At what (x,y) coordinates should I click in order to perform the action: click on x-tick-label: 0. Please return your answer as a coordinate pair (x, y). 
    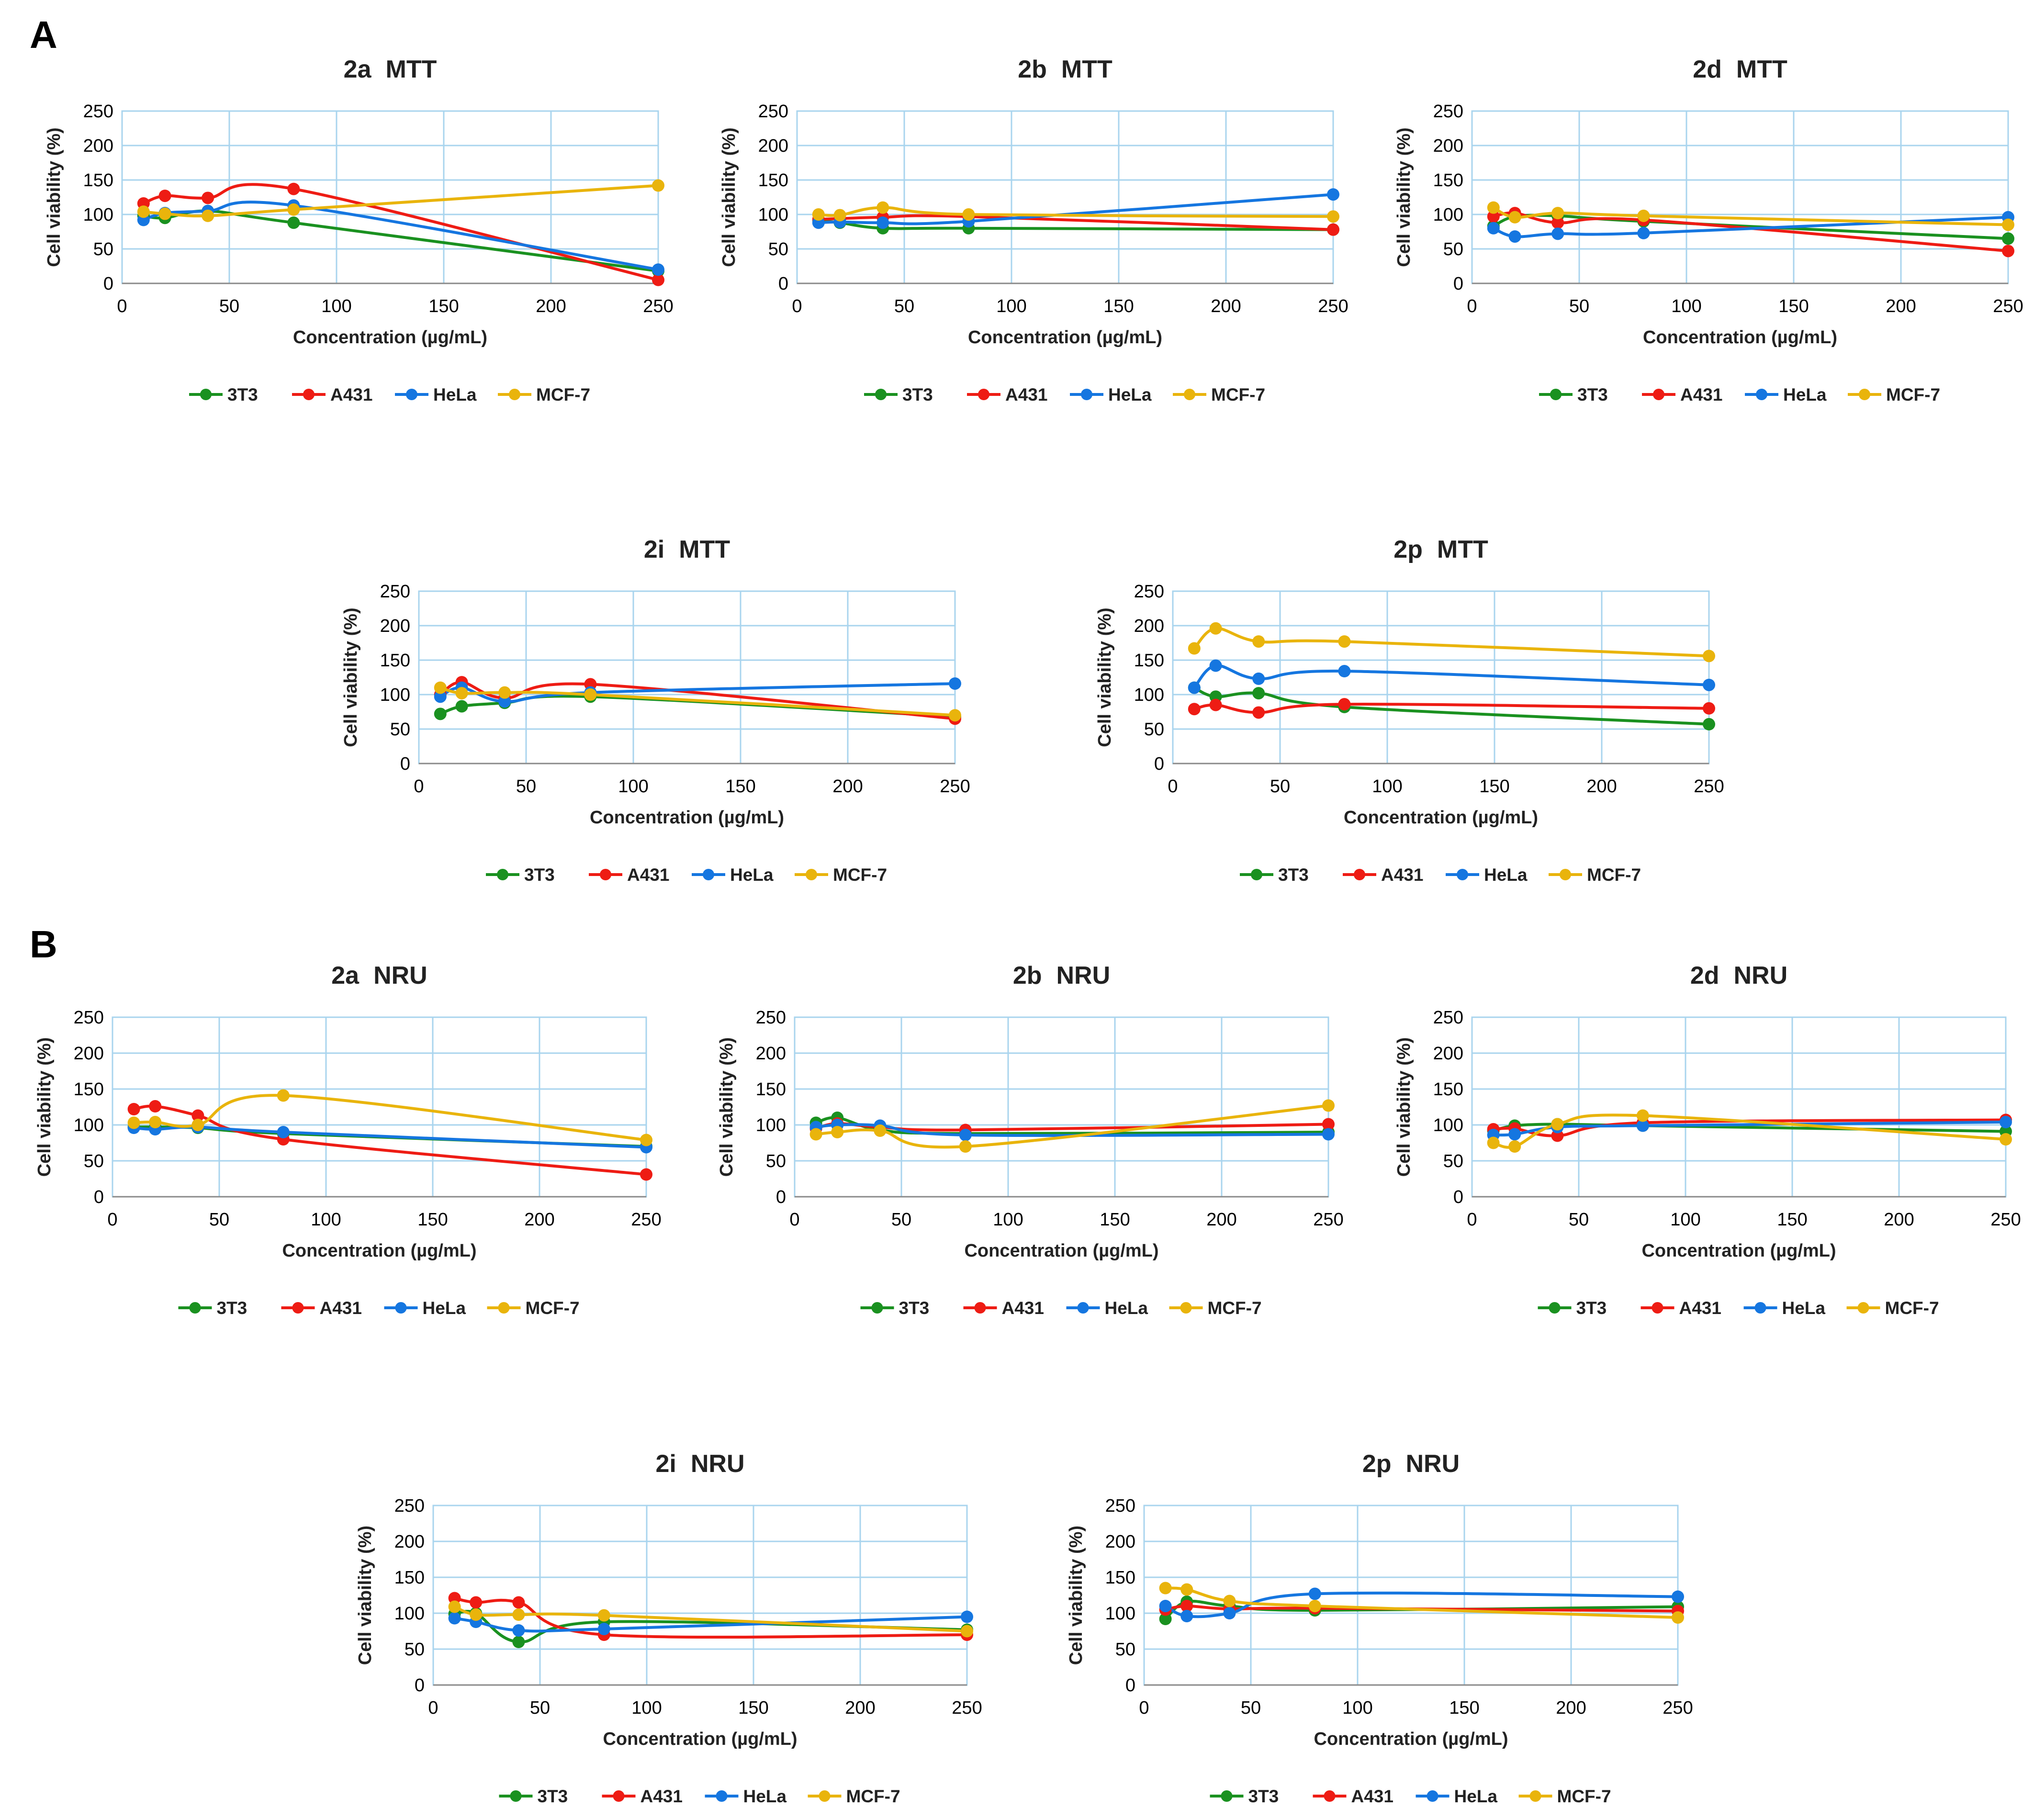
    Looking at the image, I should click on (433, 1708).